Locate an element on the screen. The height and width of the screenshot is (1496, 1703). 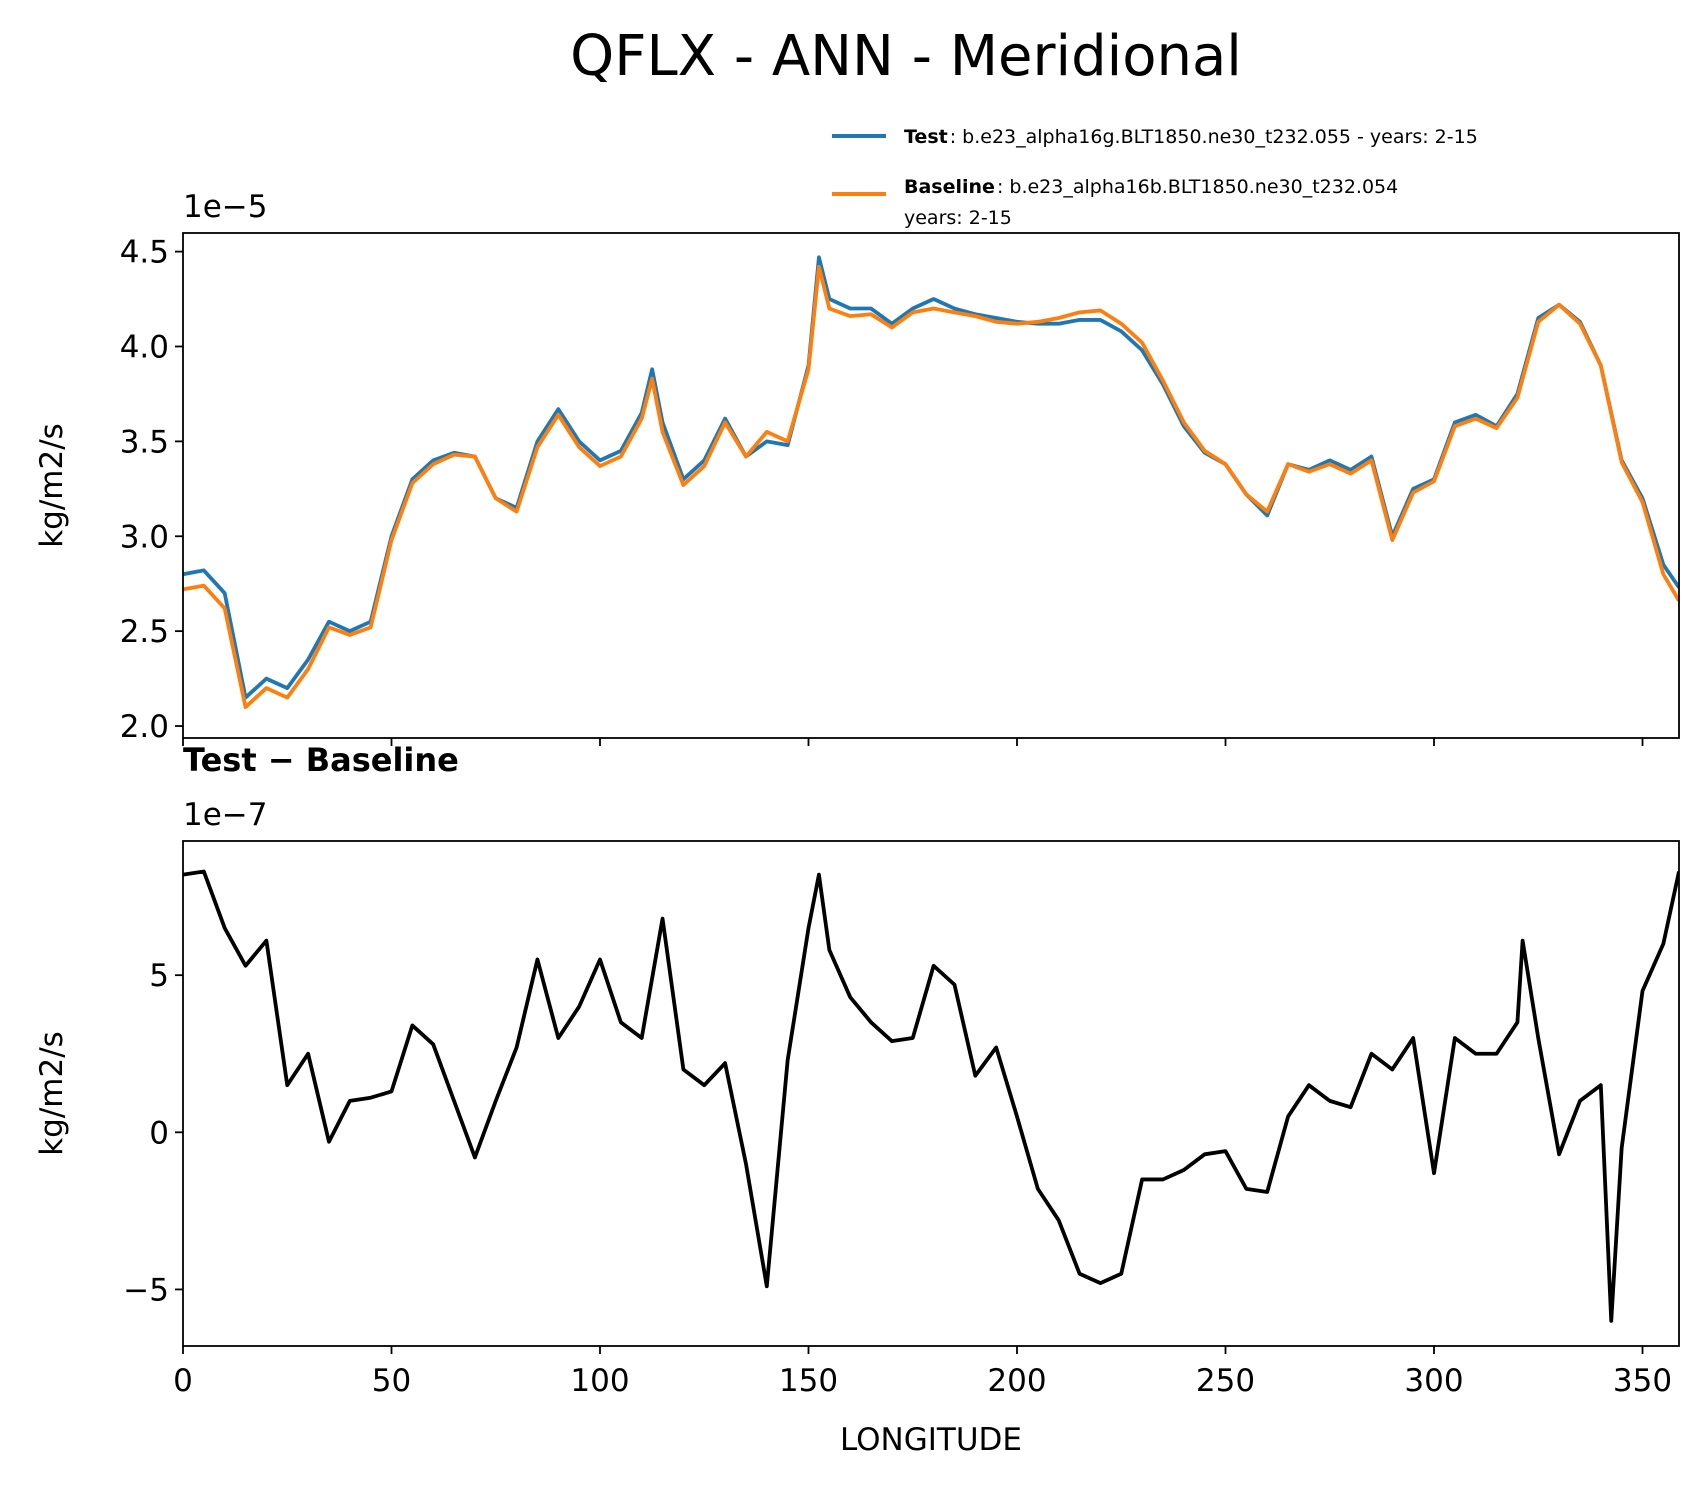
x-tick-label: 50 is located at coordinates (391, 1381).